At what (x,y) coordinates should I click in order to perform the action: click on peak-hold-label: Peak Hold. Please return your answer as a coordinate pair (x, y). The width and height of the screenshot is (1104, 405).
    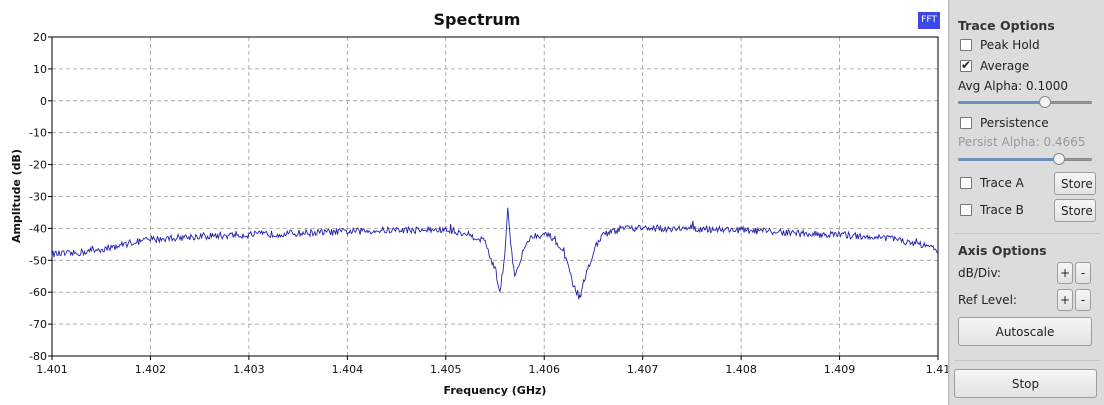
    Looking at the image, I should click on (1010, 45).